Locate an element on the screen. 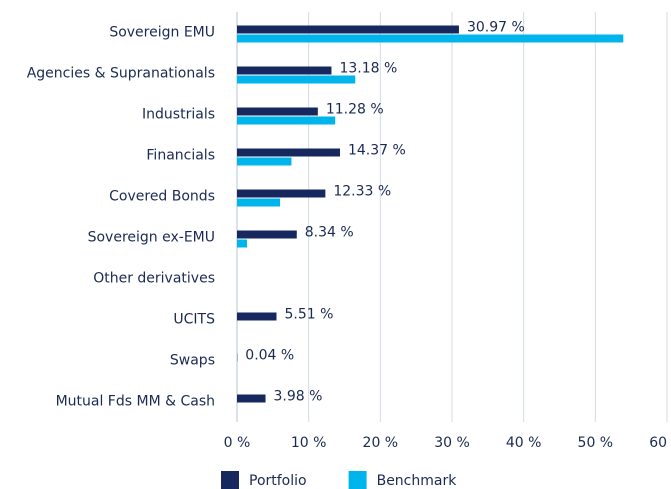 Image resolution: width=671 pixels, height=489 pixels. value-label: 8.34 % is located at coordinates (329, 233).